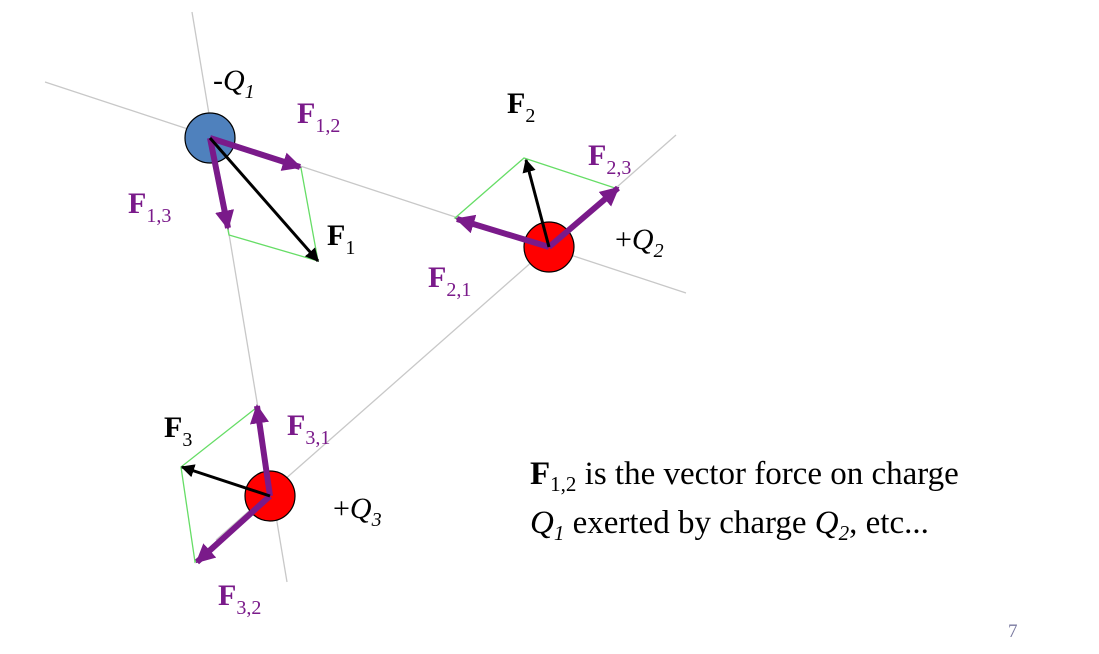  Describe the element at coordinates (844, 533) in the screenshot. I see `caption-q-b-sub: 2` at that location.